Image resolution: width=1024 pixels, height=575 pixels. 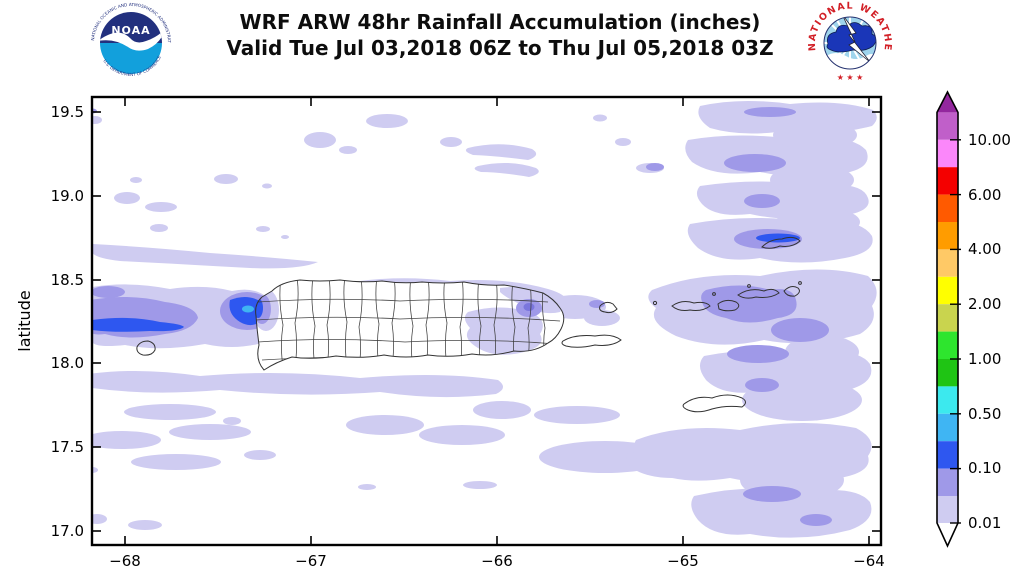 I want to click on nws-logo: NATIONAL WEATHER SERVICE ★ ★ ★, so click(x=848, y=44).